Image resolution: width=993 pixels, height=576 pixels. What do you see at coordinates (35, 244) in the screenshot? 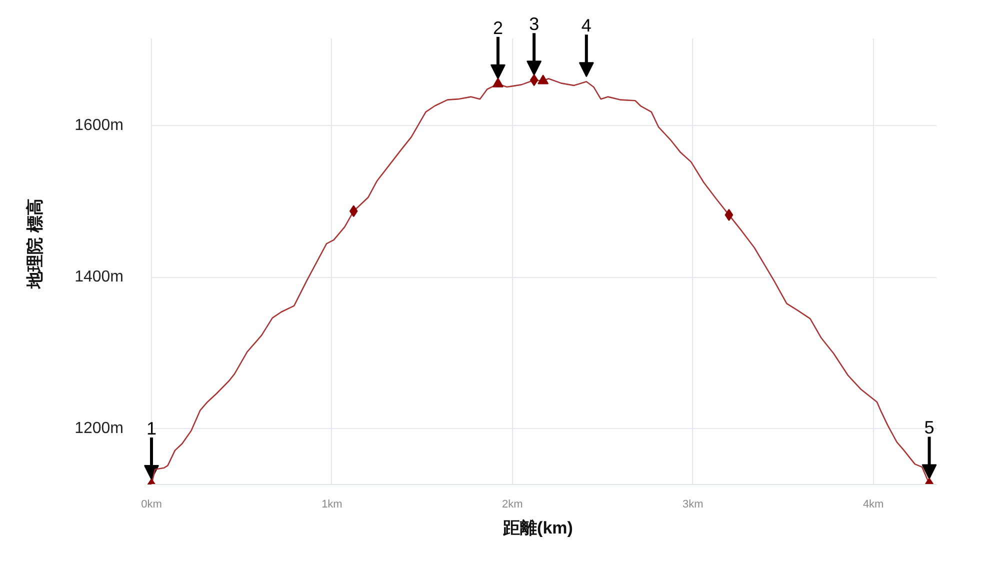
I see `y-axis-title: 地理院 標高` at bounding box center [35, 244].